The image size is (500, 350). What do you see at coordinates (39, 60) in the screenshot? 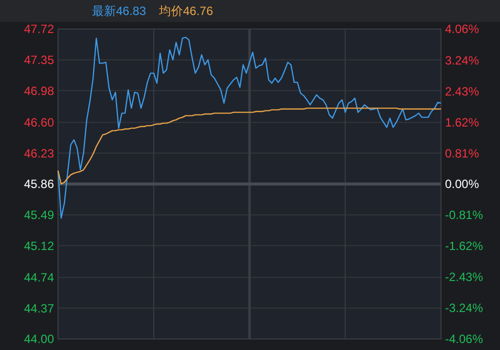
I see `y-tick-label: 47.35` at bounding box center [39, 60].